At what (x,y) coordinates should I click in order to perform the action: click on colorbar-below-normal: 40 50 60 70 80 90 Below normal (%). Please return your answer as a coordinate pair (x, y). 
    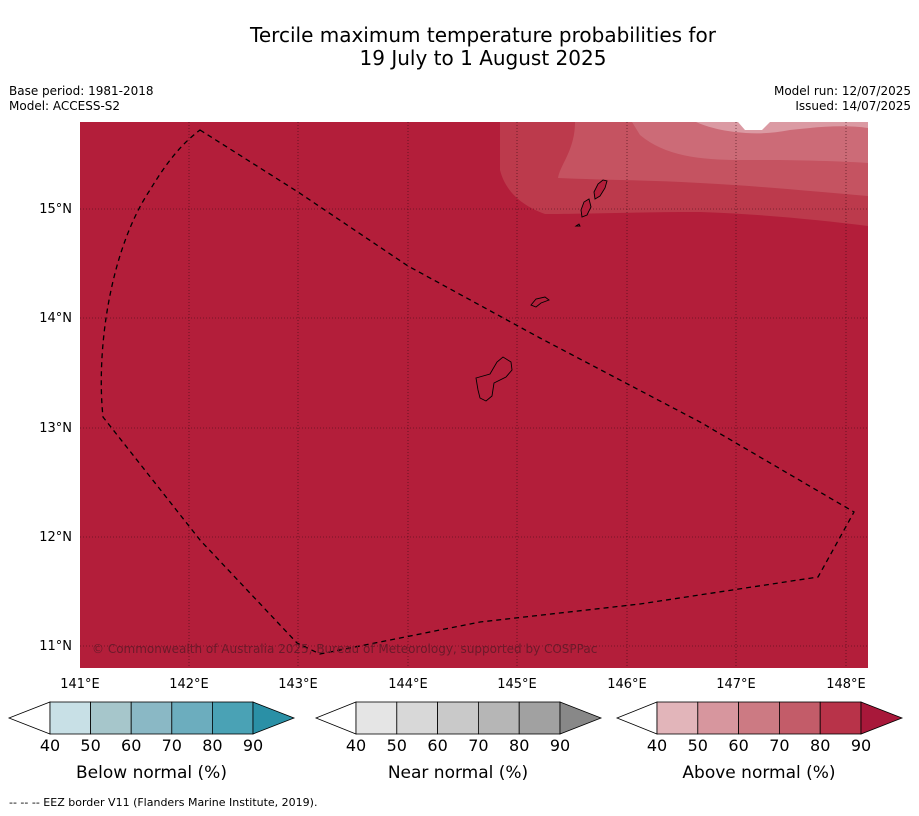
    Looking at the image, I should click on (151, 742).